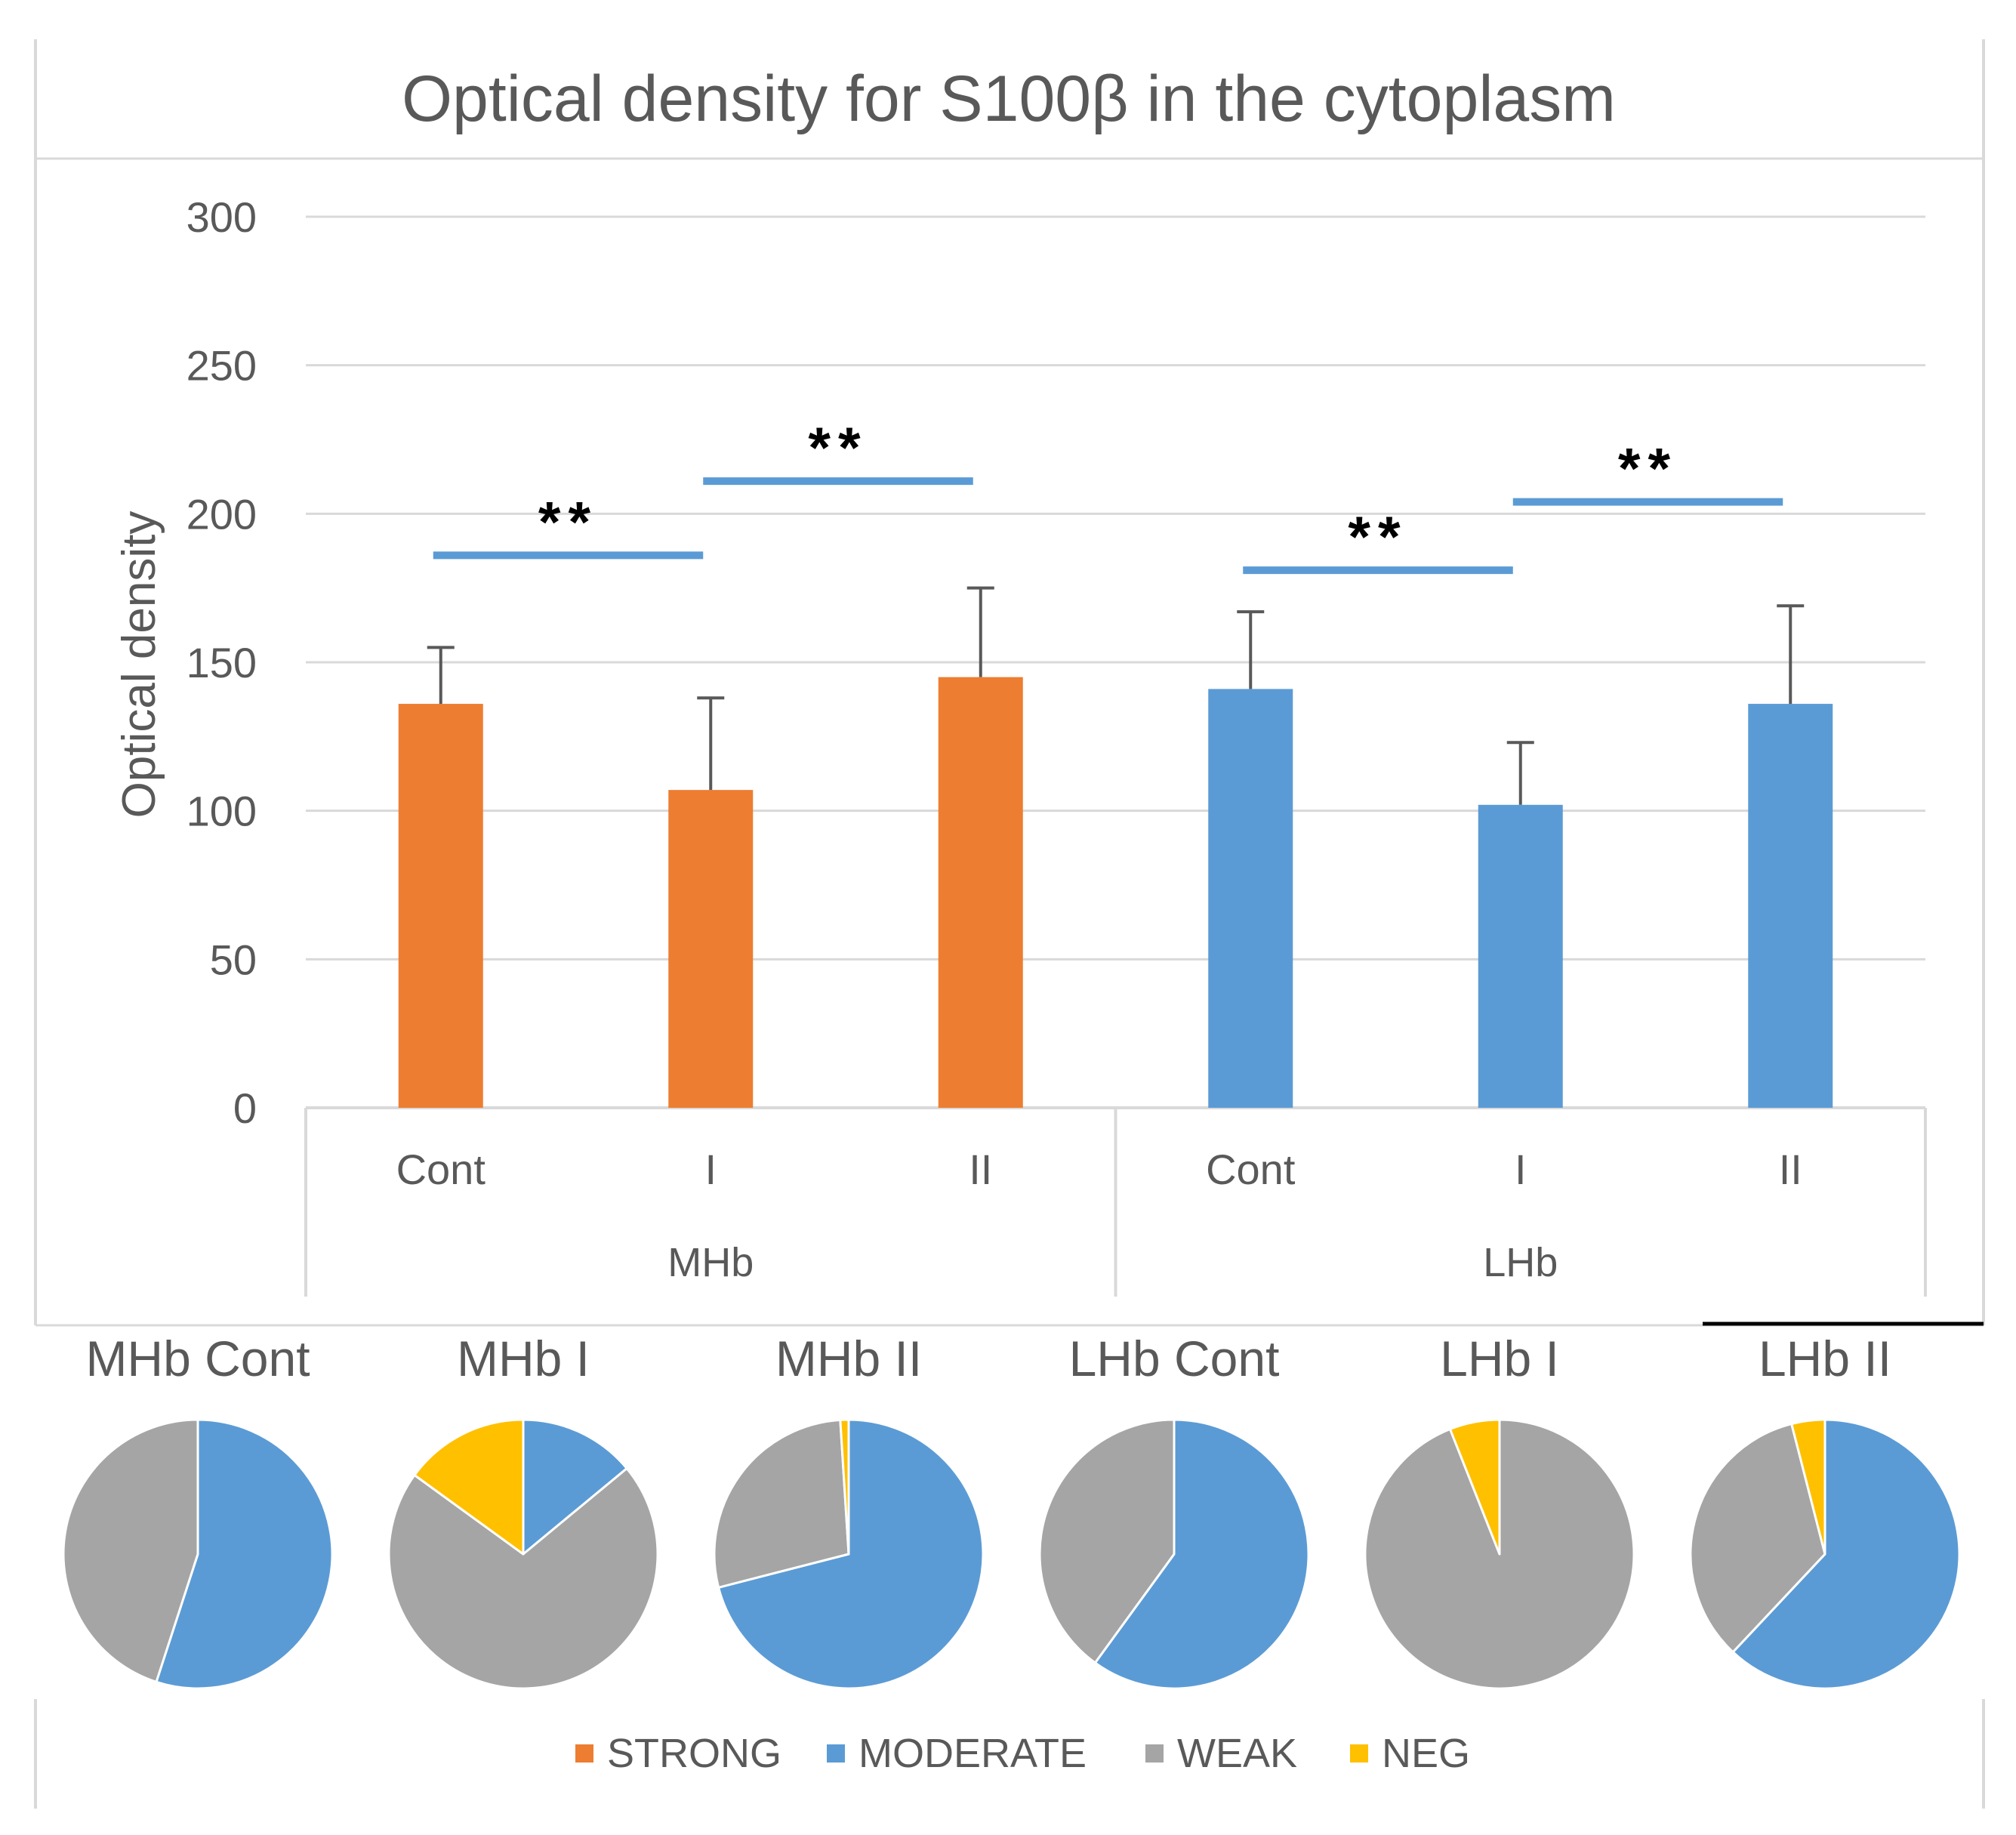 This screenshot has height=1835, width=2016. Describe the element at coordinates (1499, 1358) in the screenshot. I see `pie-title: LHb I` at that location.